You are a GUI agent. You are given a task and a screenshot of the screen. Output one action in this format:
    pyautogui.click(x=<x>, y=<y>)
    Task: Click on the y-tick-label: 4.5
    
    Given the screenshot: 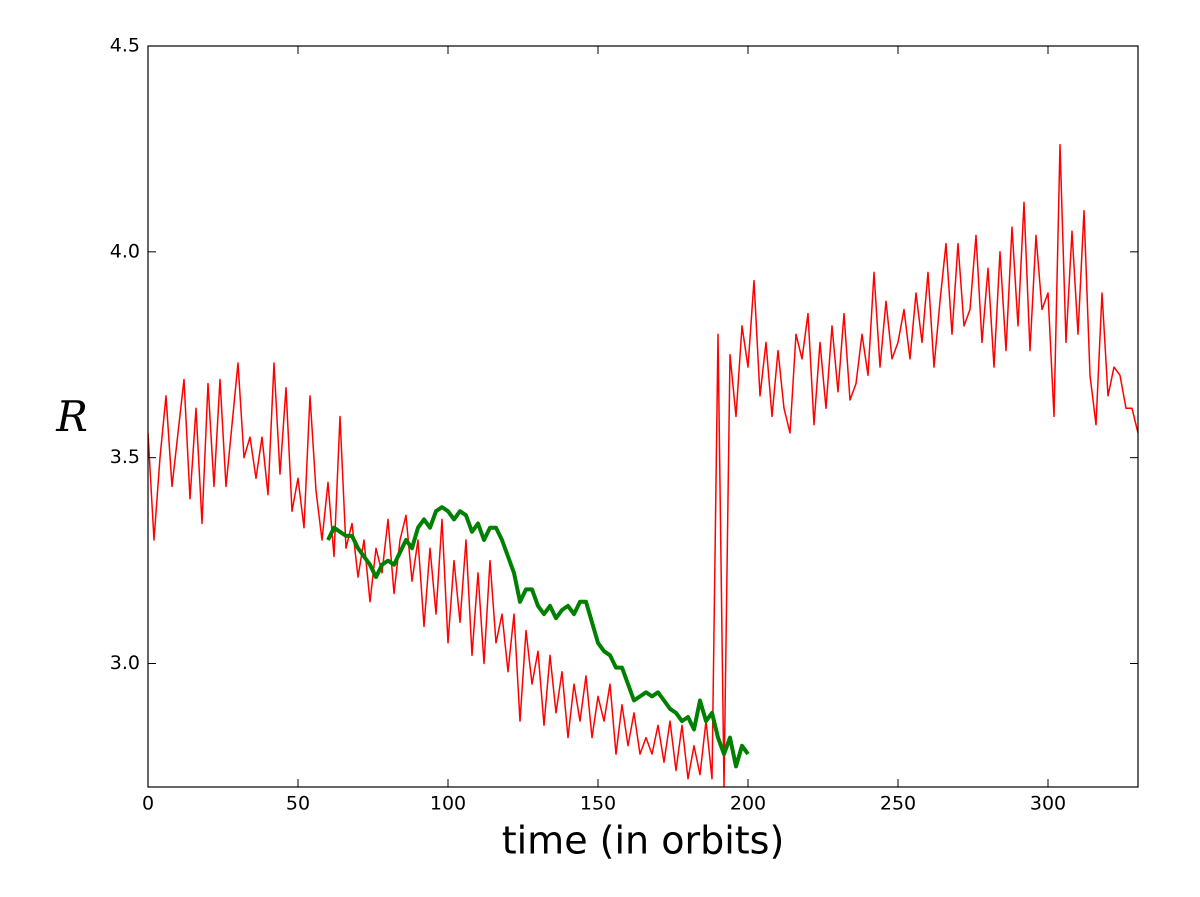 What is the action you would take?
    pyautogui.click(x=125, y=46)
    